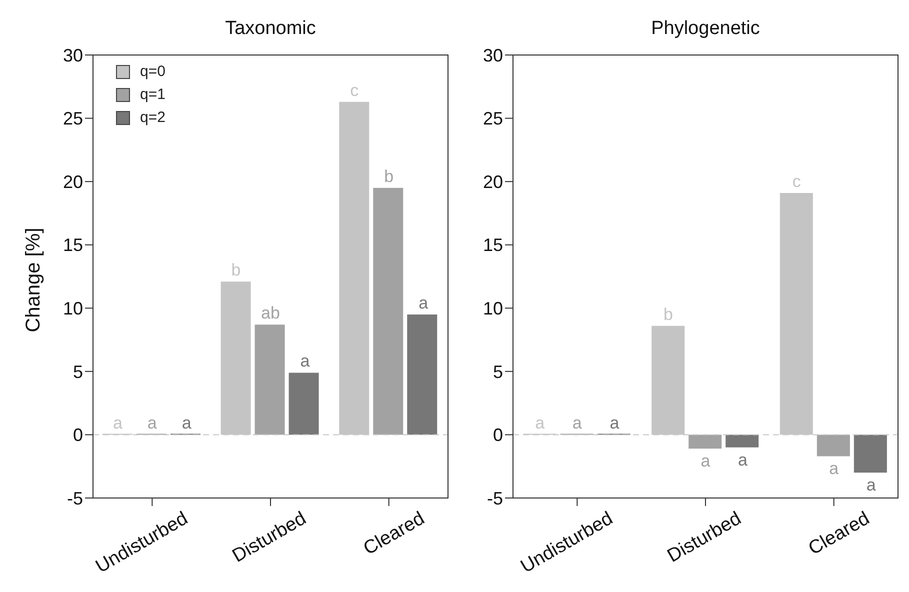  What do you see at coordinates (705, 29) in the screenshot?
I see `chart-title: Phylogenetic` at bounding box center [705, 29].